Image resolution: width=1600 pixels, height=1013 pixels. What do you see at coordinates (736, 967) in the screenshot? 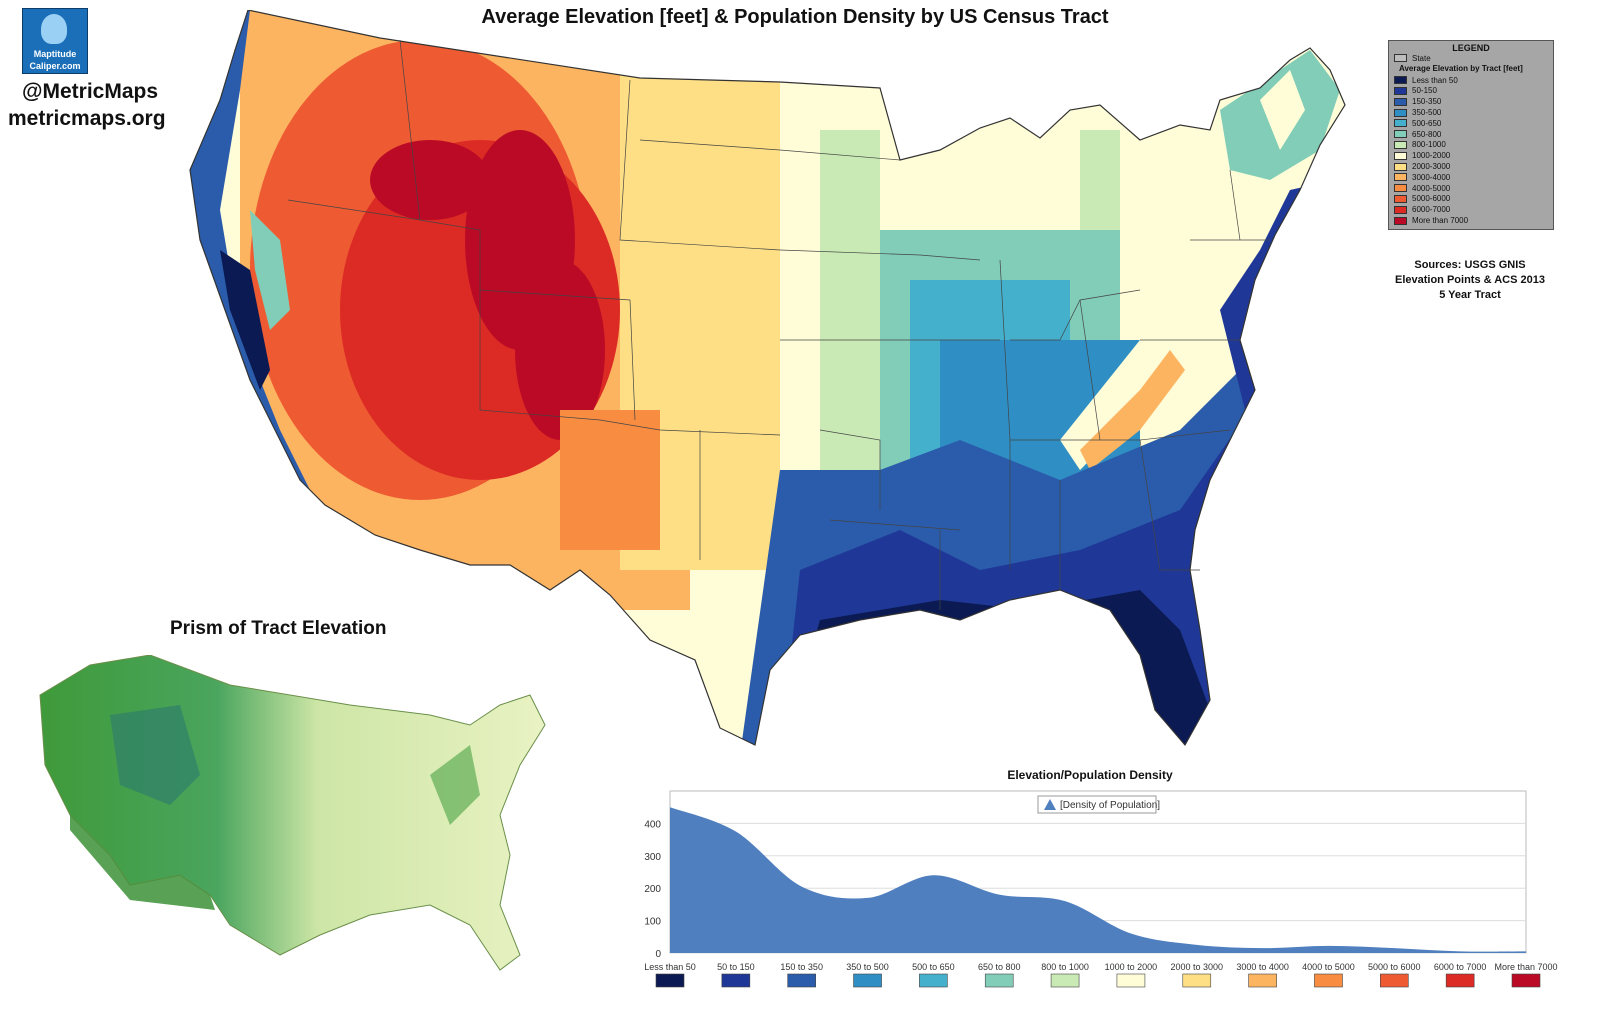
I see `x-tick-label: 50 to 150` at bounding box center [736, 967].